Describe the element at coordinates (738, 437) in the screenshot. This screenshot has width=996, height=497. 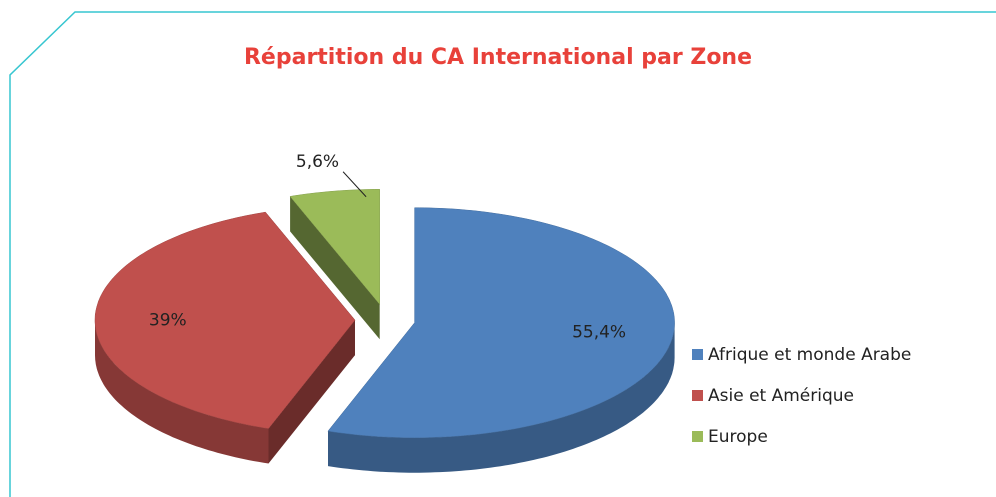
I see `legend-label: Europe` at that location.